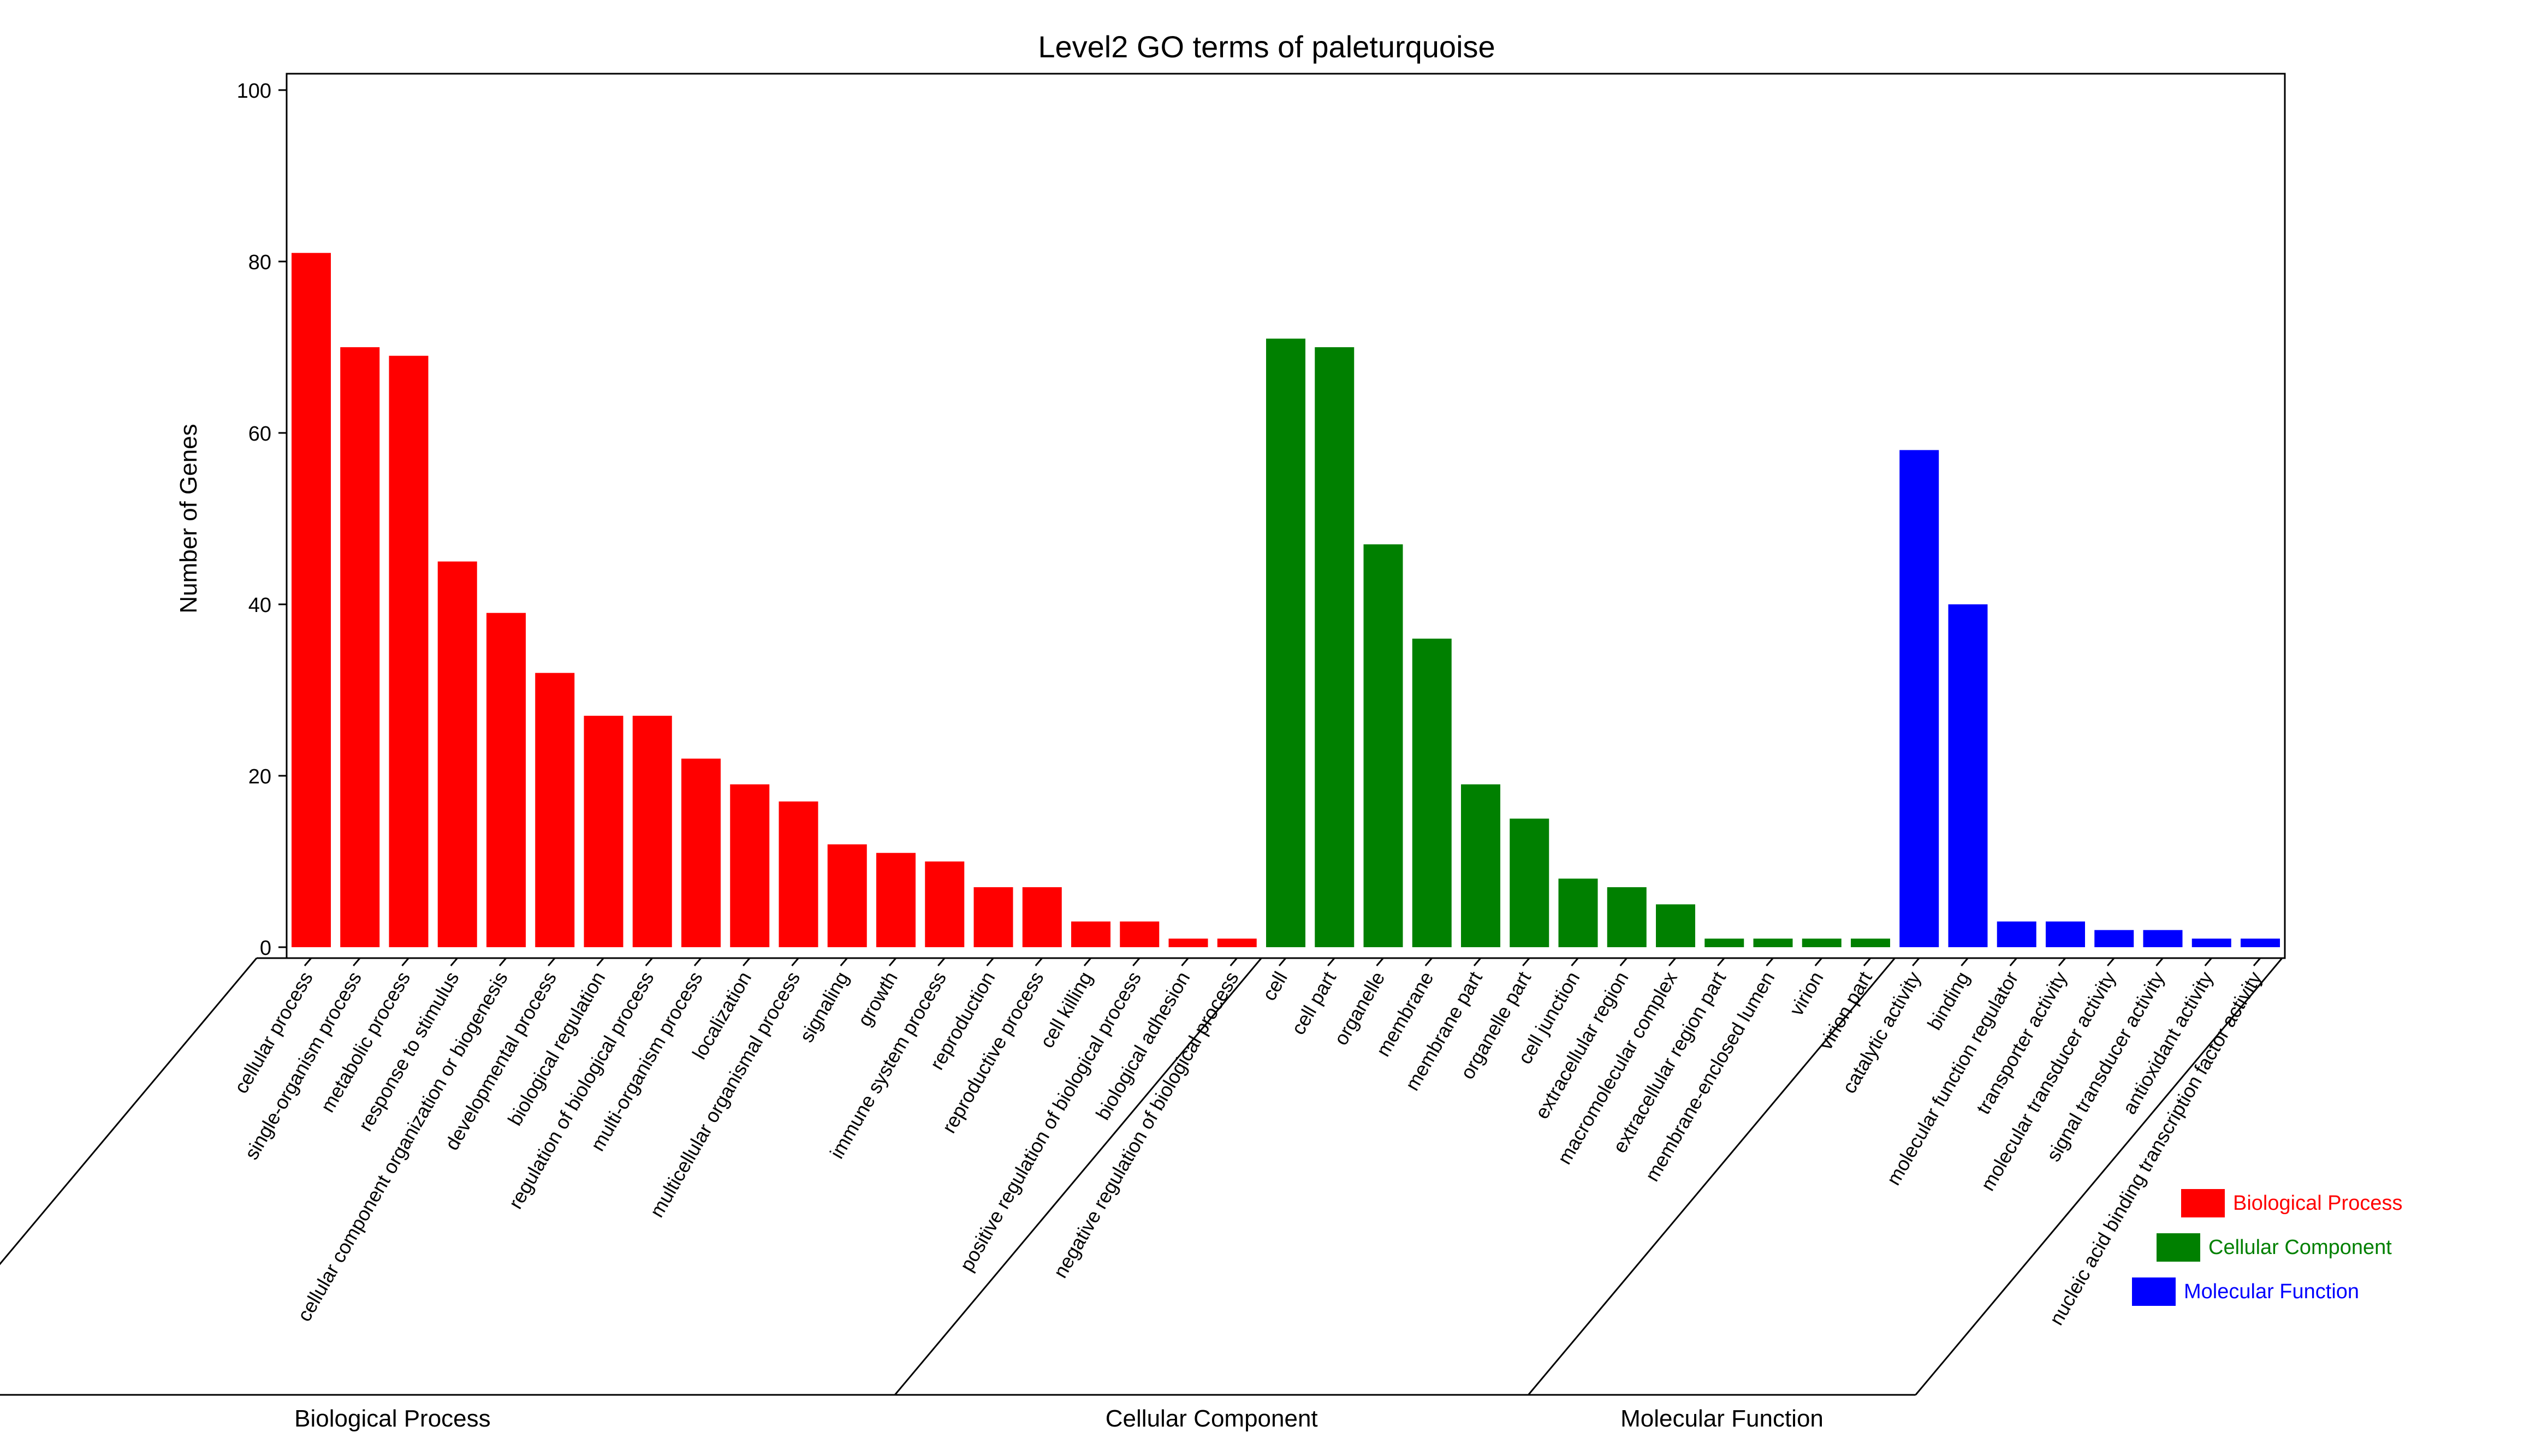  I want to click on legend-label: Cellular Component, so click(2300, 1247).